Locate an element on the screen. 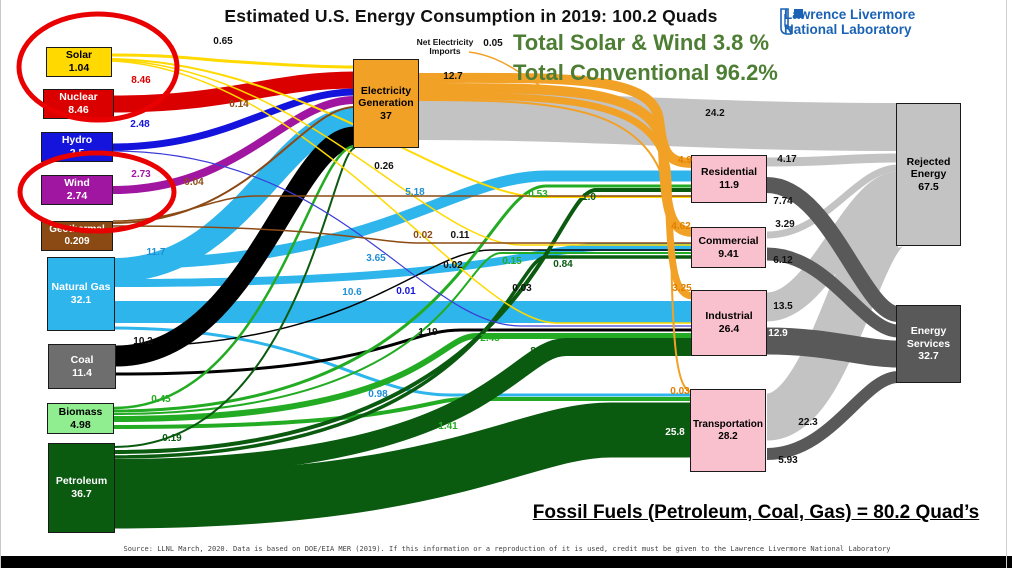 The image size is (1012, 568). node-transportation-label: Transportation is located at coordinates (727, 424).